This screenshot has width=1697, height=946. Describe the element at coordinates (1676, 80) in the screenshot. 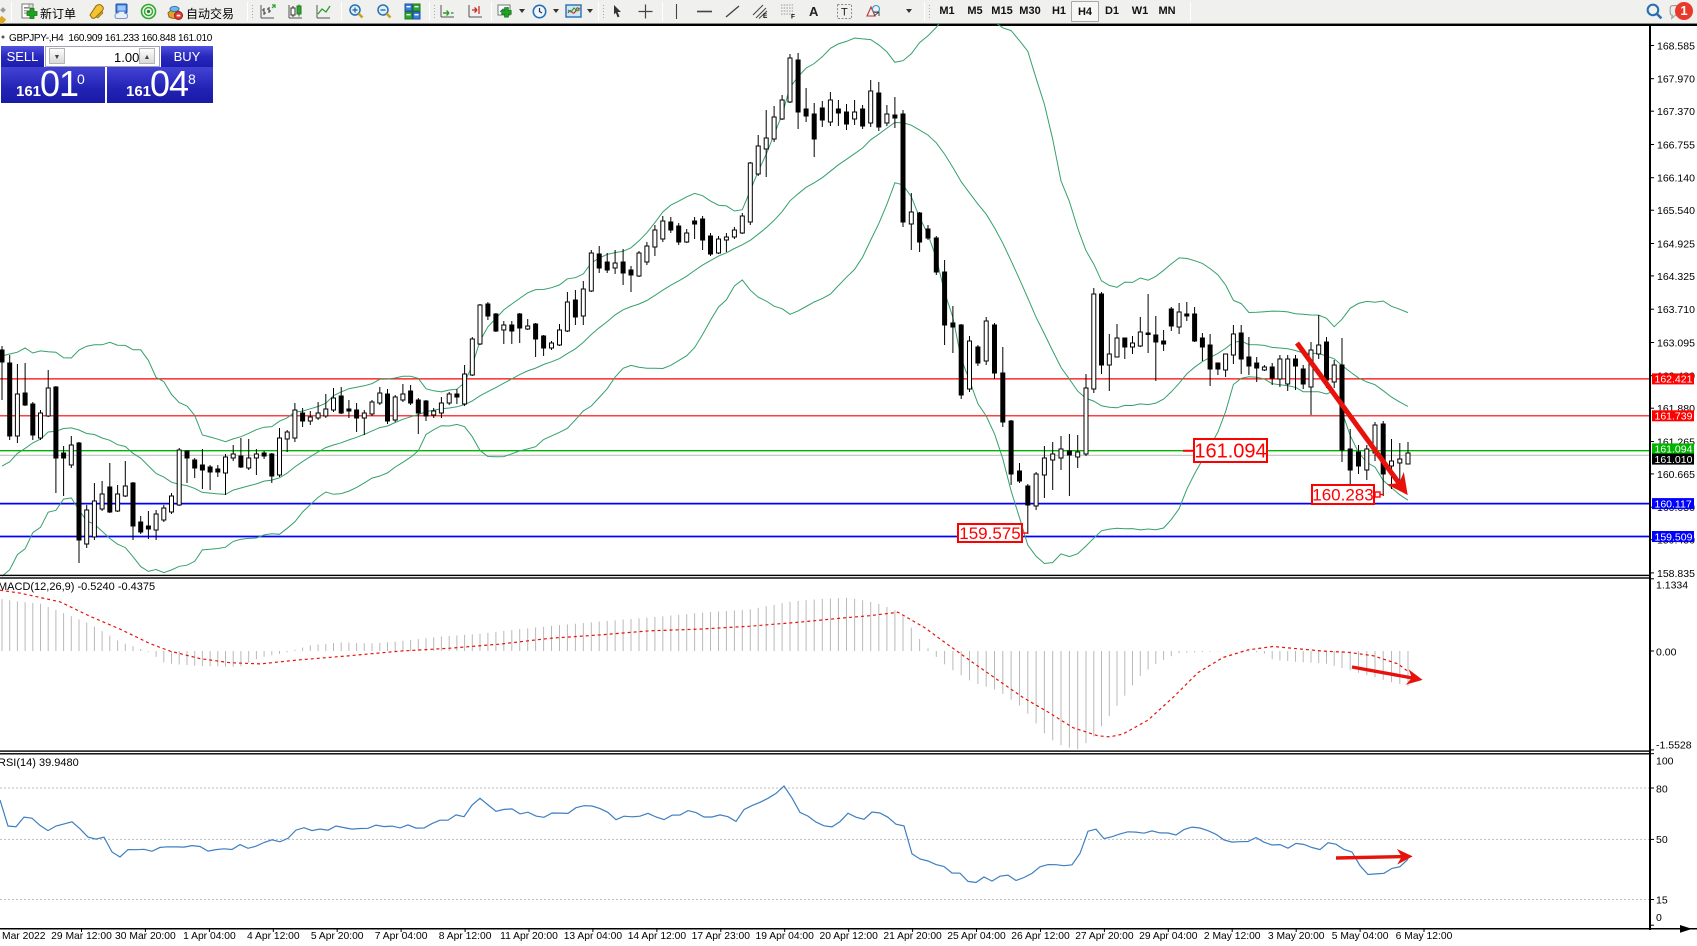

I see `svg-text: 167.970` at that location.